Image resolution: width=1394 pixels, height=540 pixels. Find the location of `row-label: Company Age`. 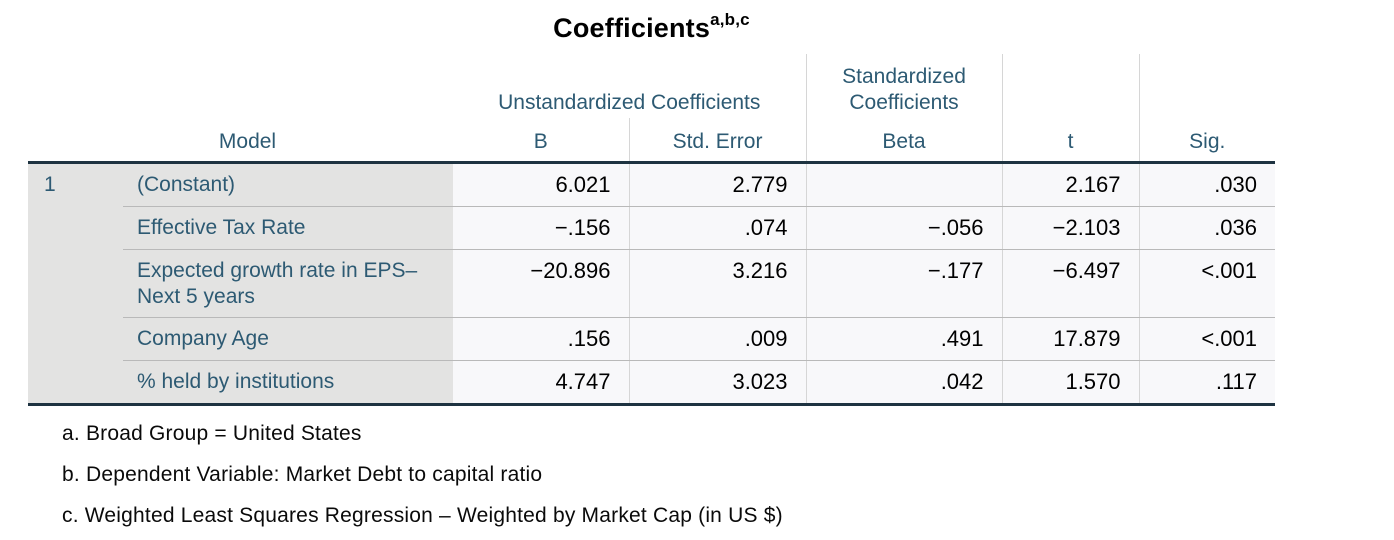

row-label: Company Age is located at coordinates (288, 339).